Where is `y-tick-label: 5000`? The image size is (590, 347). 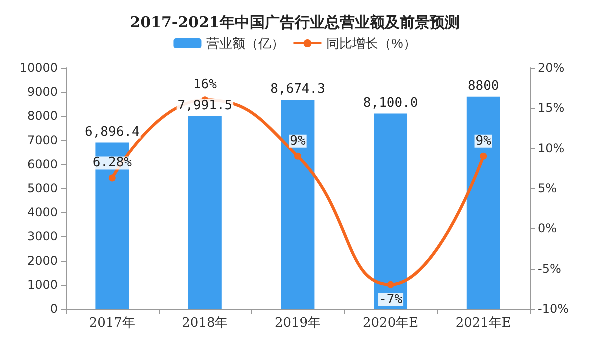 y-tick-label: 5000 is located at coordinates (42, 189).